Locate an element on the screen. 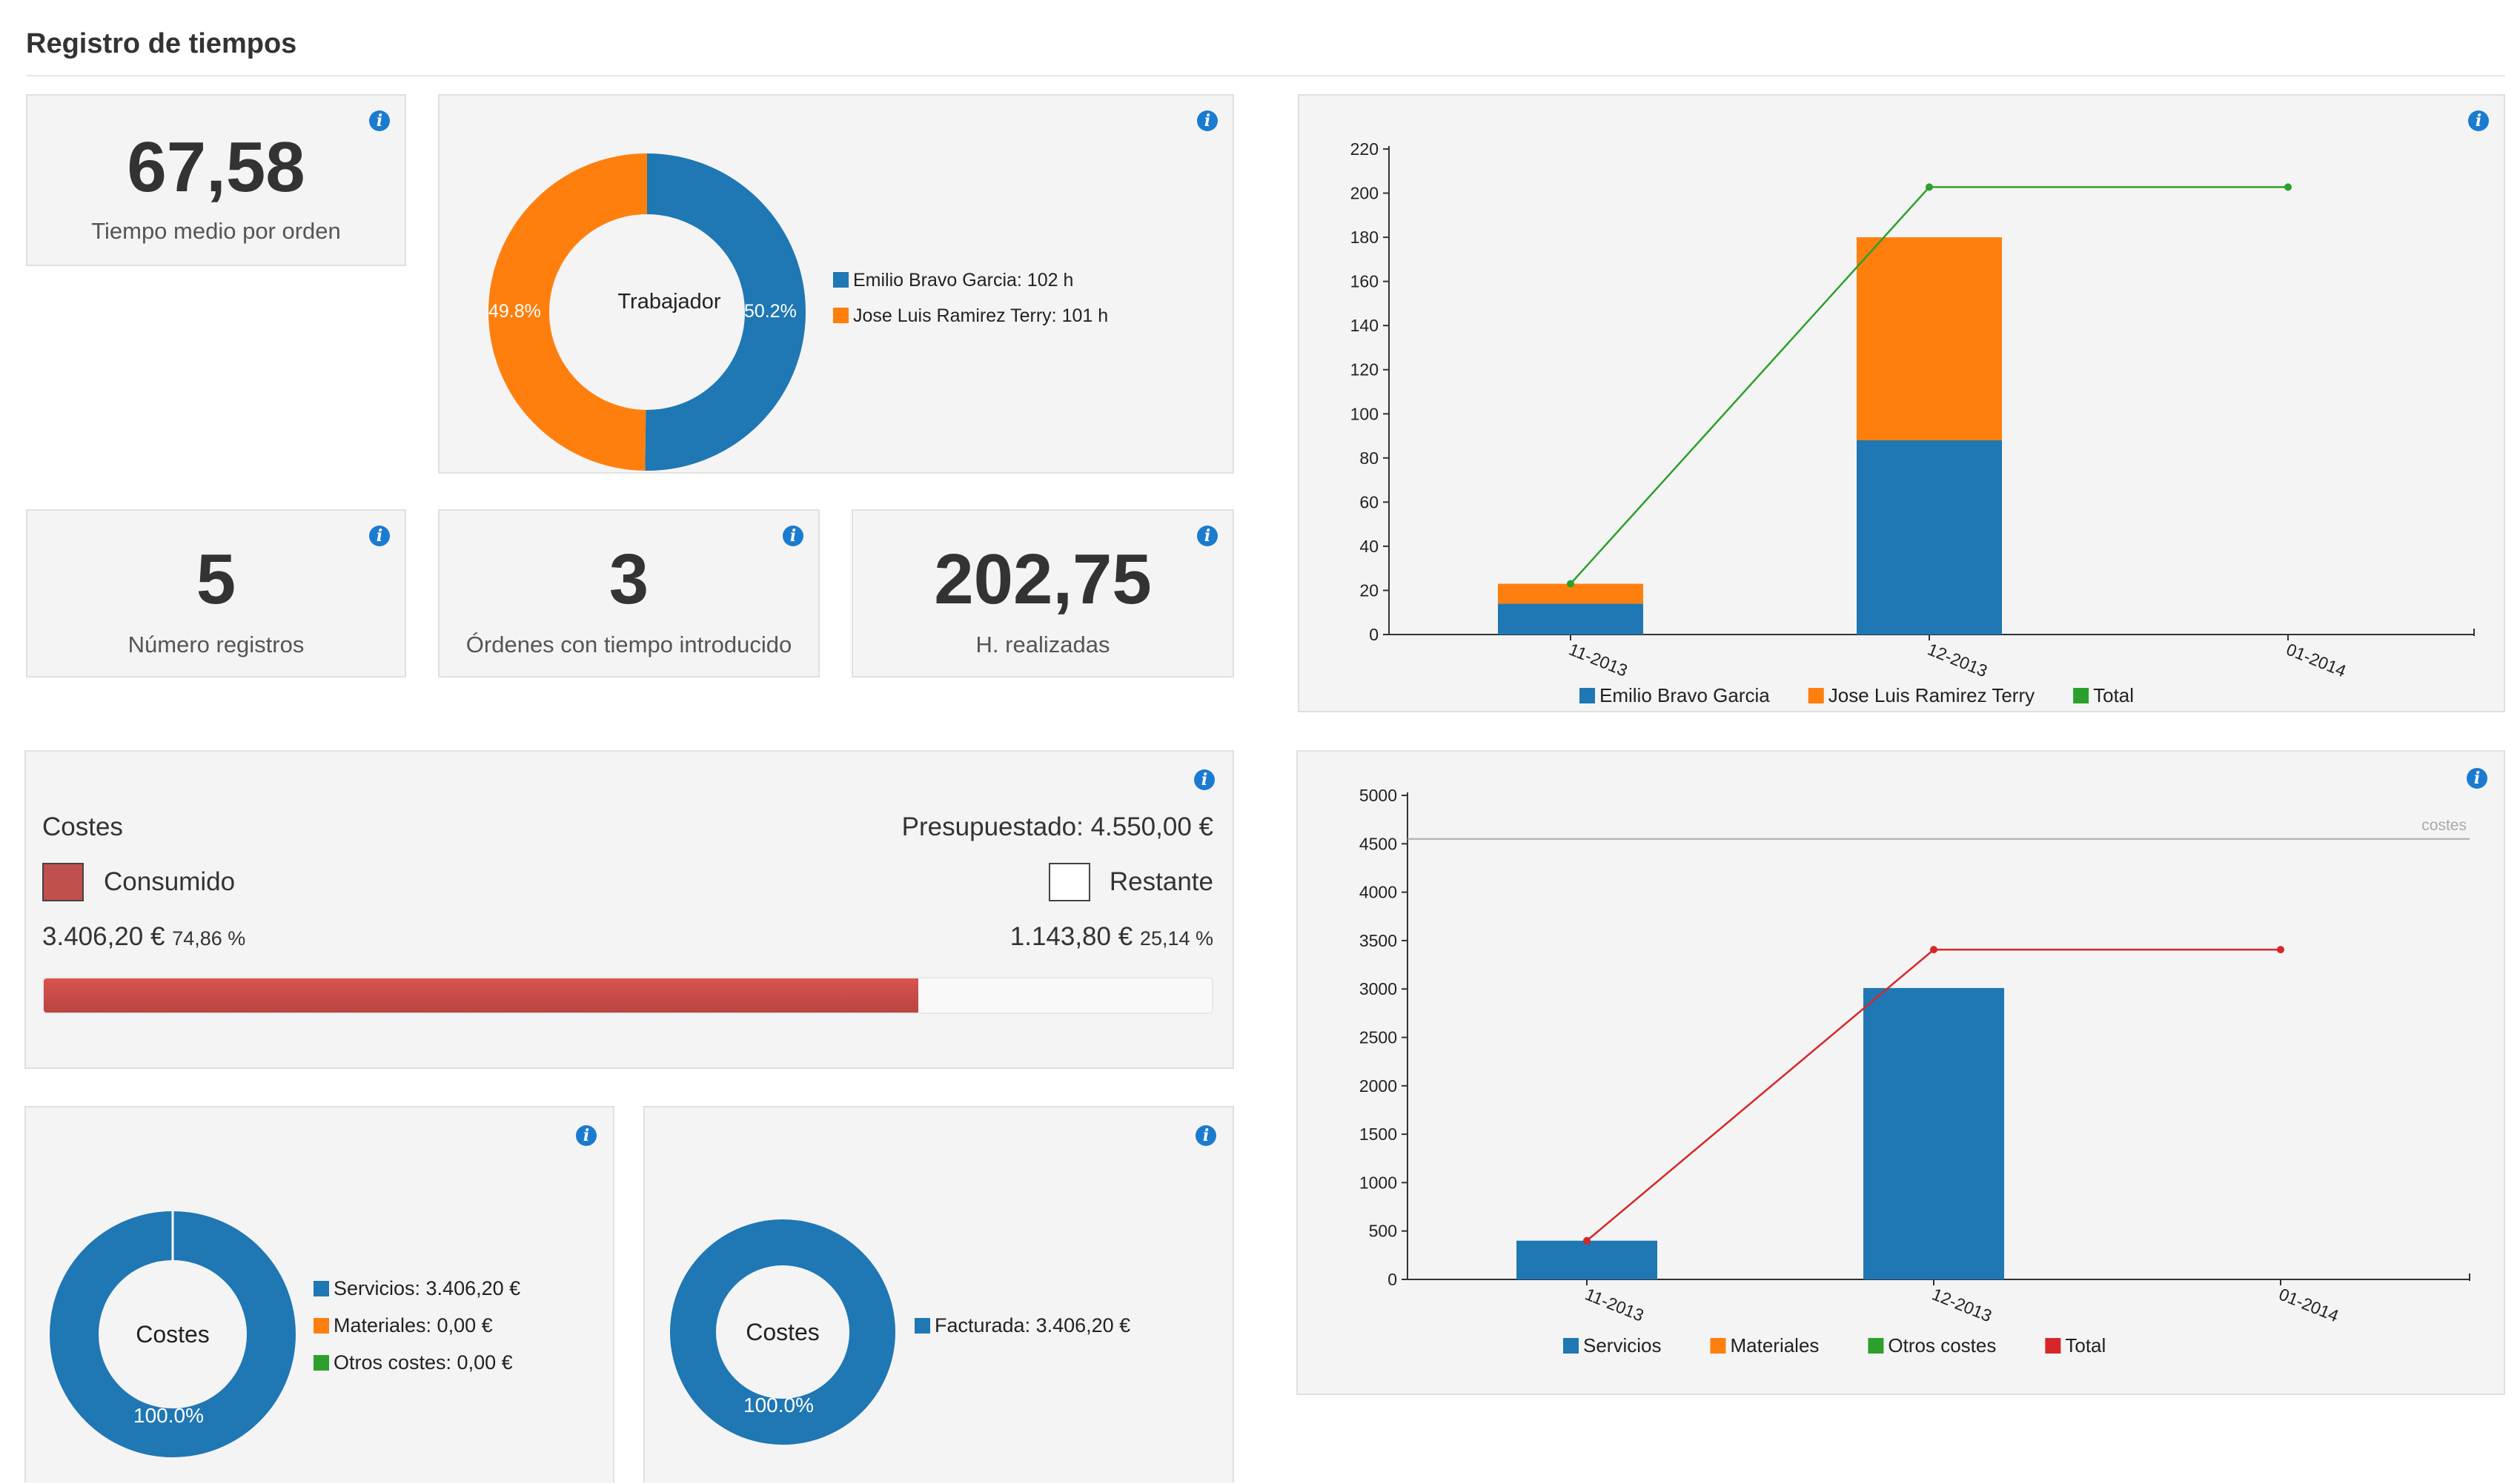  consumed-amount-row: 3.406,20 € 74,86 % is located at coordinates (143, 937).